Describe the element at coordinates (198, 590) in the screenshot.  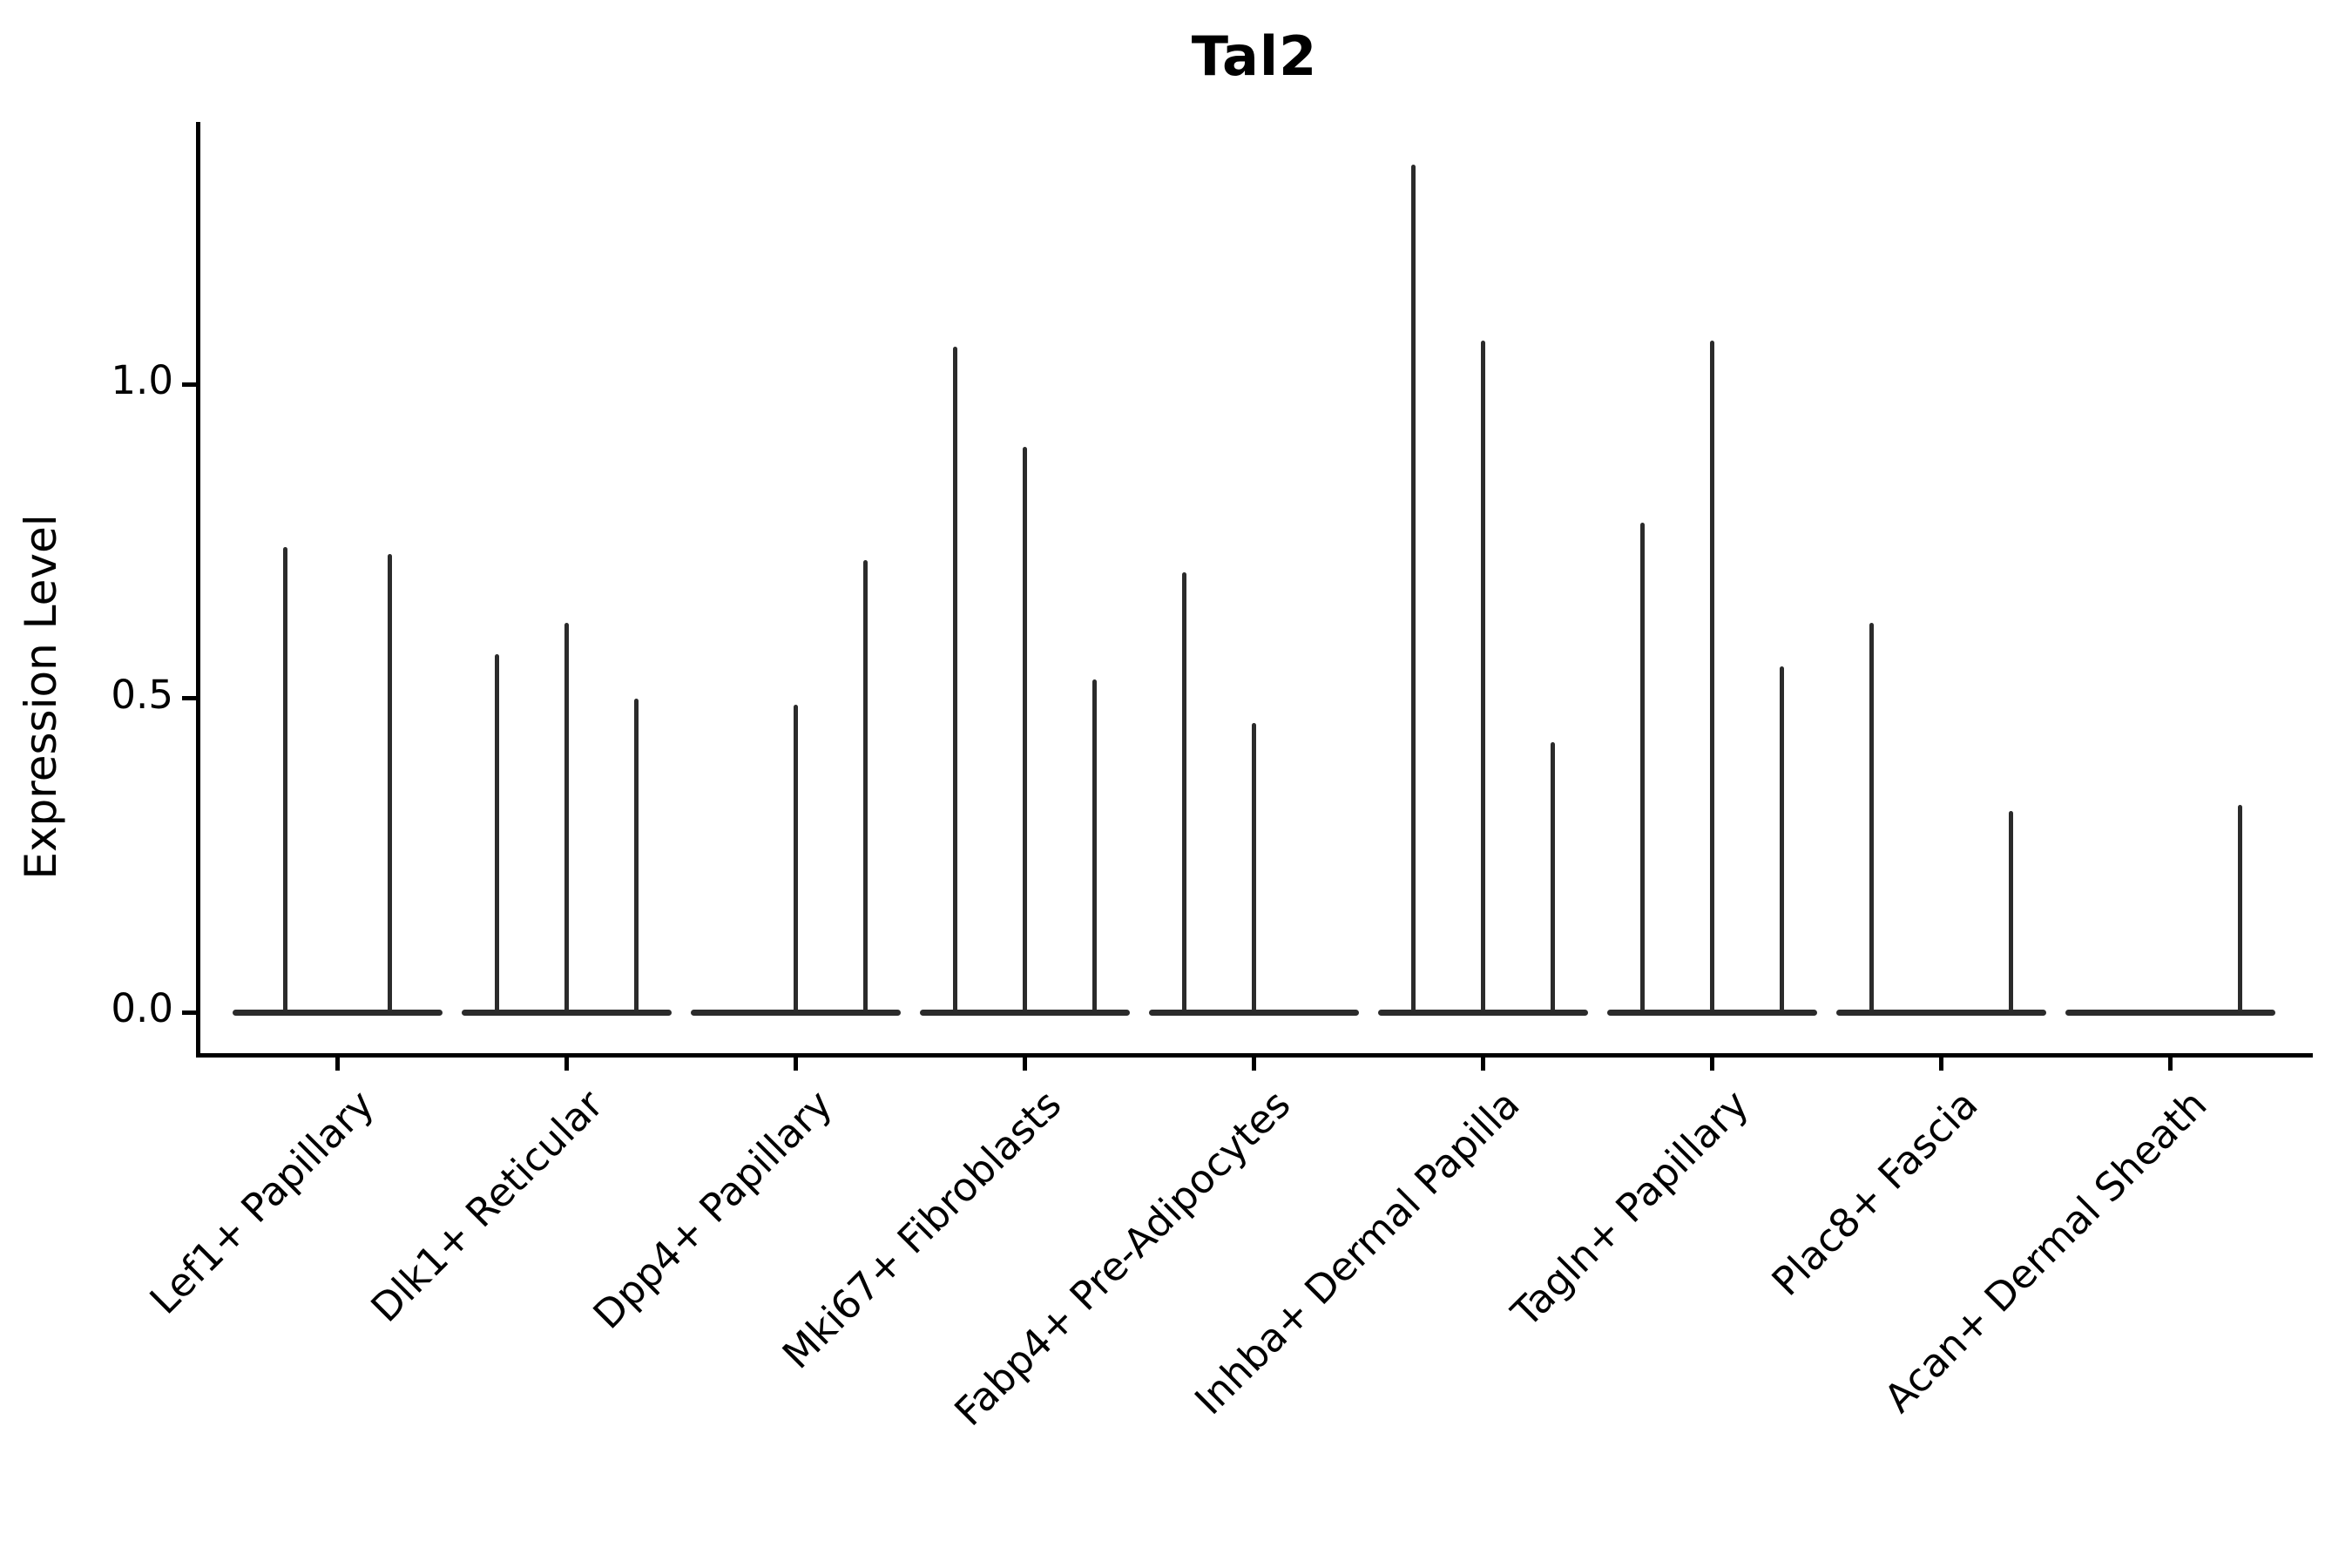
I see `y-axis-spine` at that location.